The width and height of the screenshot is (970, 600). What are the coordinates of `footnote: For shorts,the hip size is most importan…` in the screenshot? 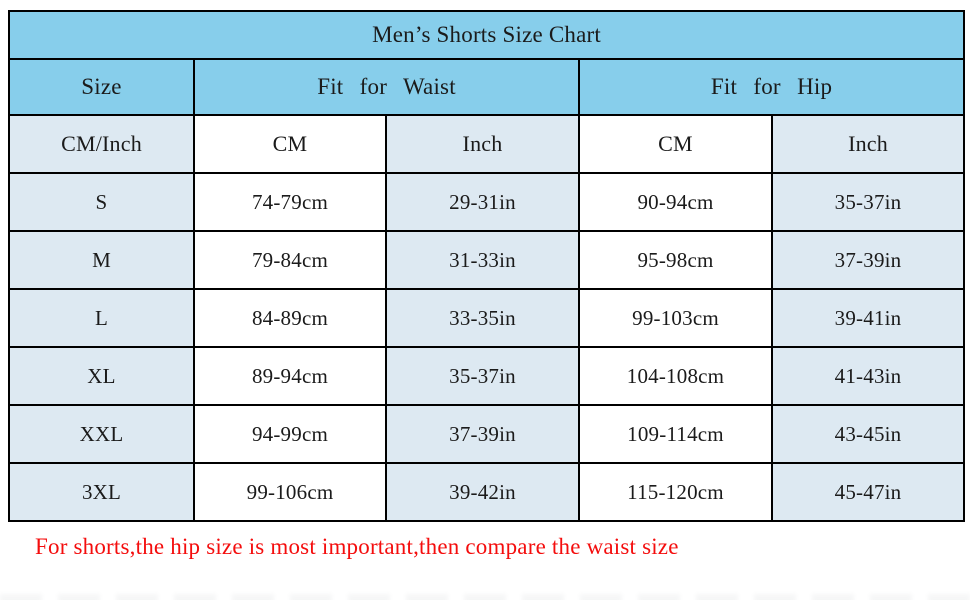 It's located at (357, 546).